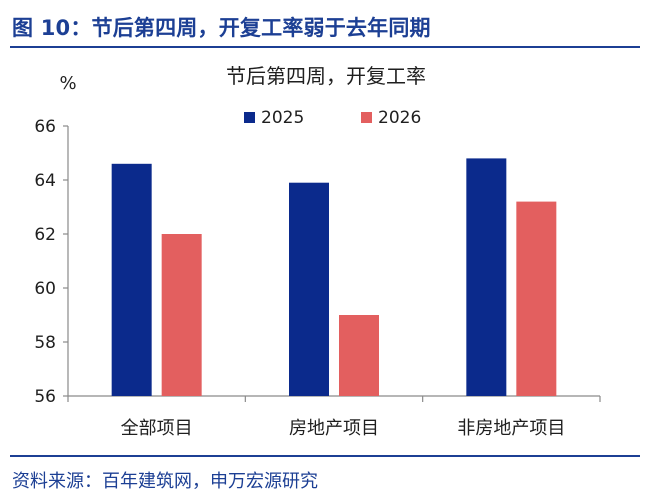 This screenshot has height=502, width=650. Describe the element at coordinates (325, 47) in the screenshot. I see `title-divider` at that location.